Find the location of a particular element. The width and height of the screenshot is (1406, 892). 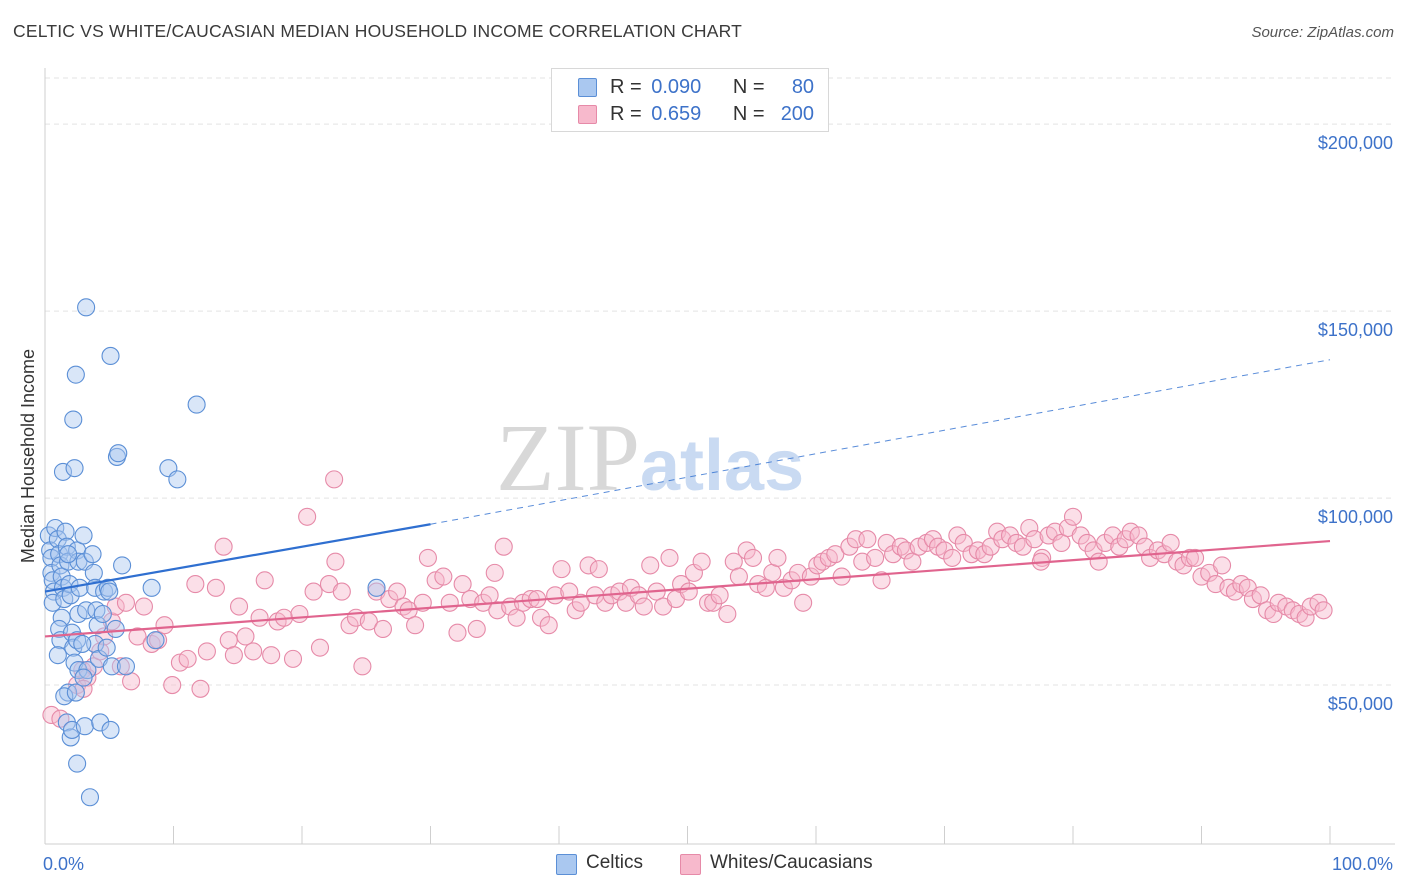

trend-line-celtics-extension is located at coordinates (880, 442).